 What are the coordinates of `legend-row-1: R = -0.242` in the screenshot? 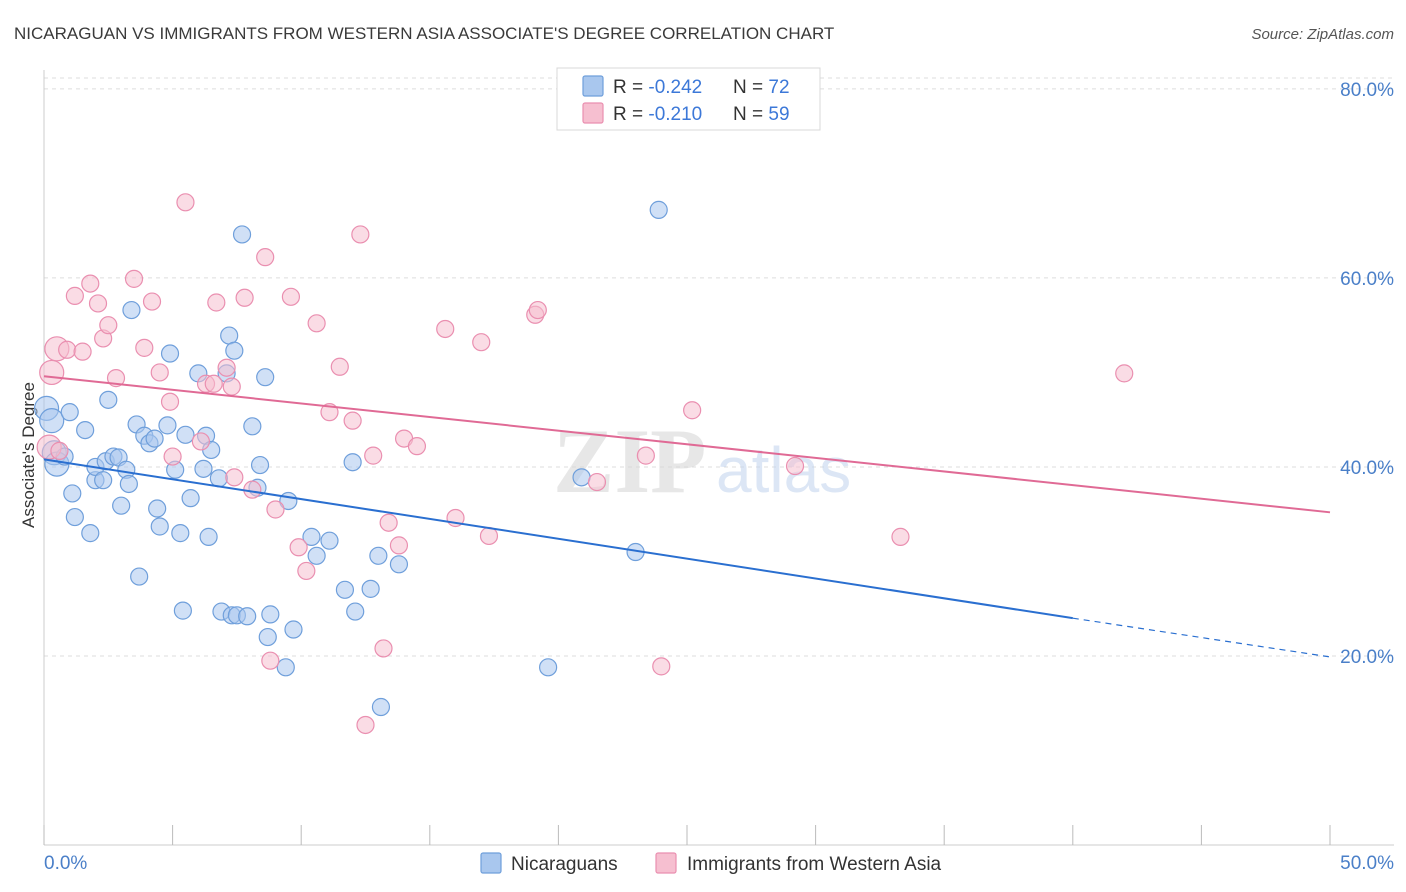 It's located at (657, 87).